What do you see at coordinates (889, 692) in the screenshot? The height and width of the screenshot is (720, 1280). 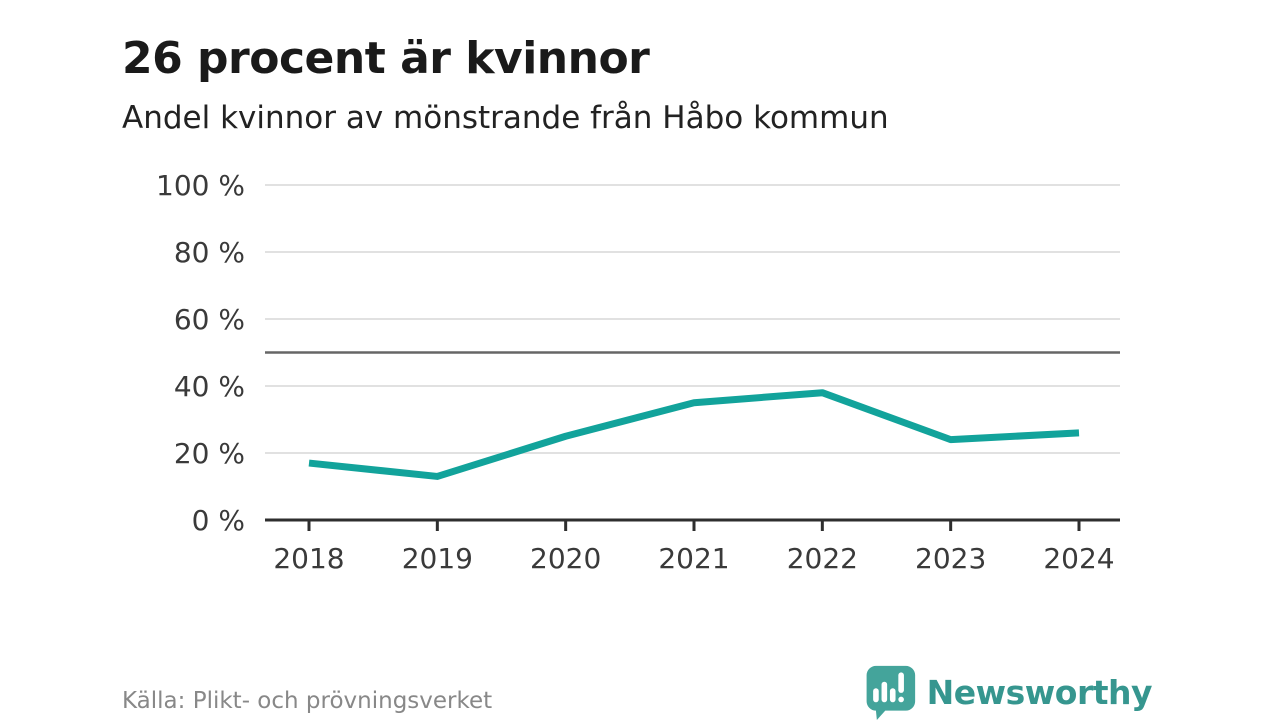 I see `newsworthy-bubble-chart-icon` at bounding box center [889, 692].